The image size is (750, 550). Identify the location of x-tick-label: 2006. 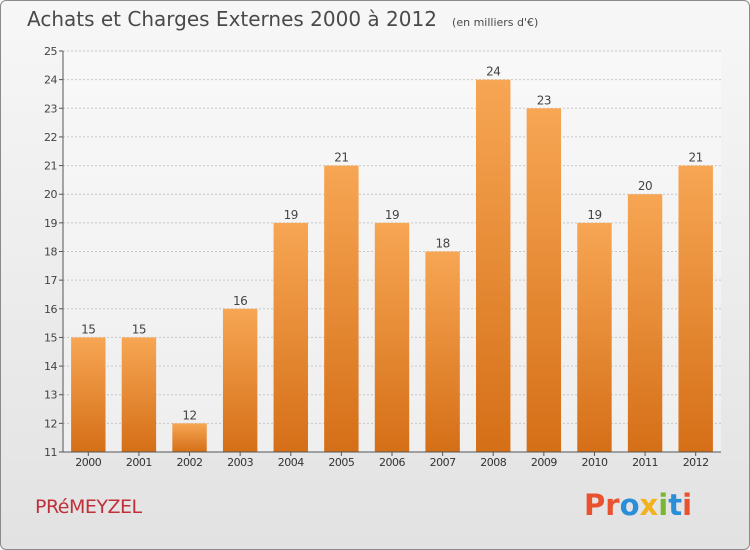
(392, 462).